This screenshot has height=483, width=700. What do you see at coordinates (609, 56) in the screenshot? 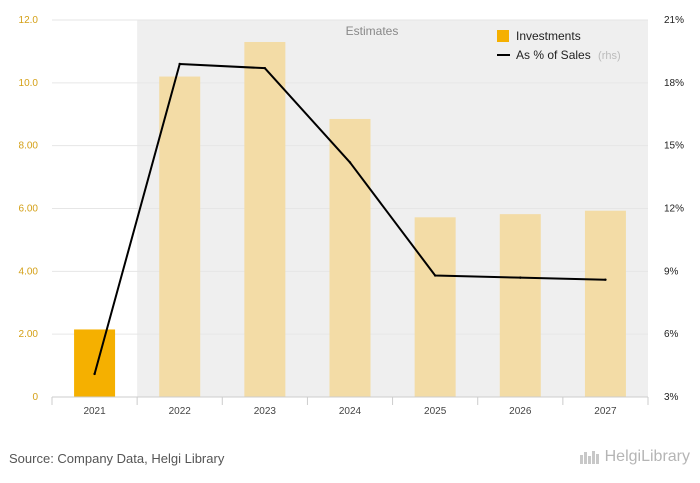
I see `legend-note-rhs: (rhs)` at bounding box center [609, 56].